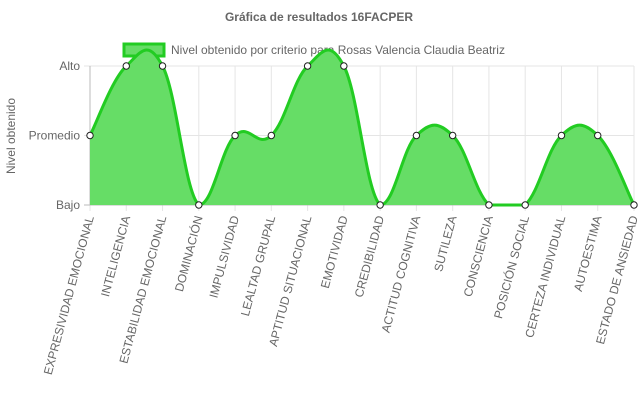  I want to click on chart-title: Gráfica de resultados 16FACPER, so click(319, 17).